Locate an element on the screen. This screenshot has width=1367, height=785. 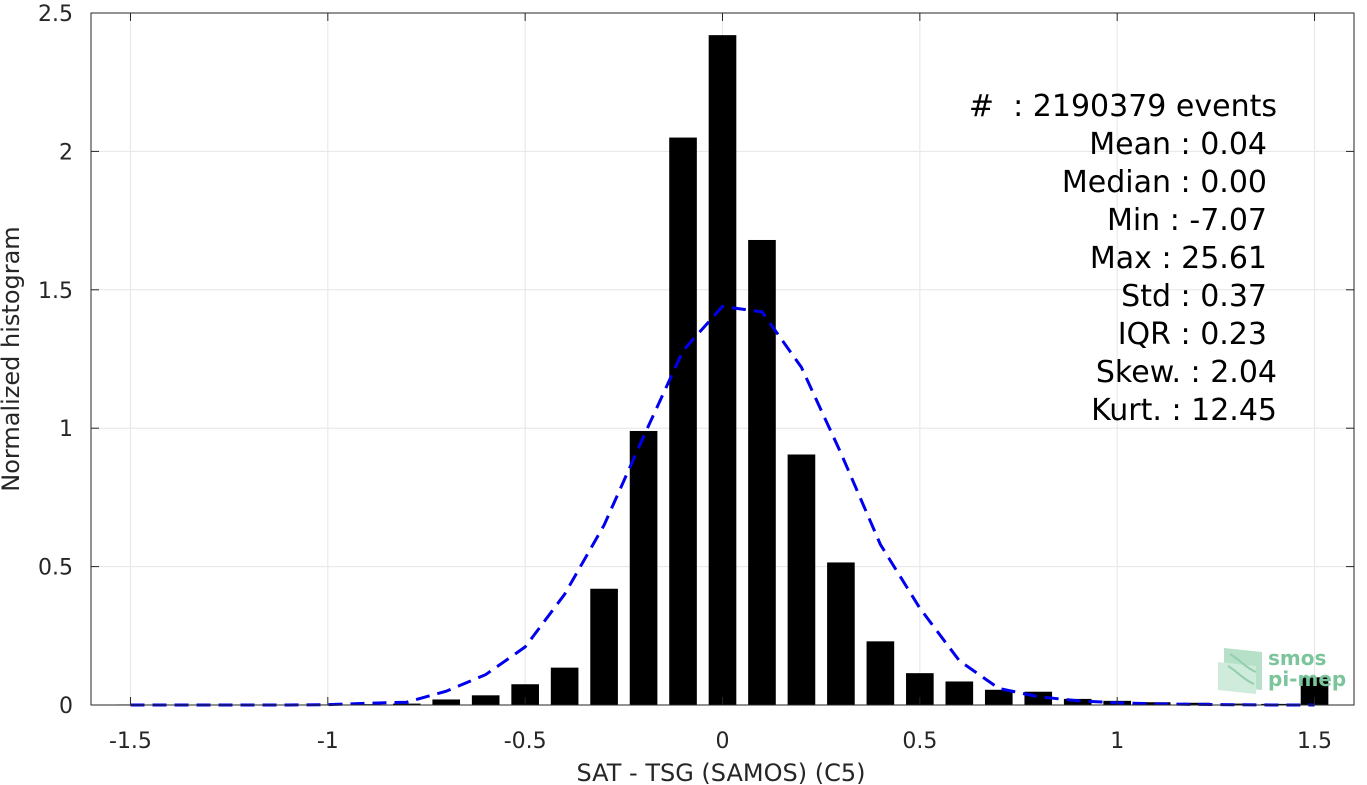
y-tick-label: 1.5 is located at coordinates (55, 291).